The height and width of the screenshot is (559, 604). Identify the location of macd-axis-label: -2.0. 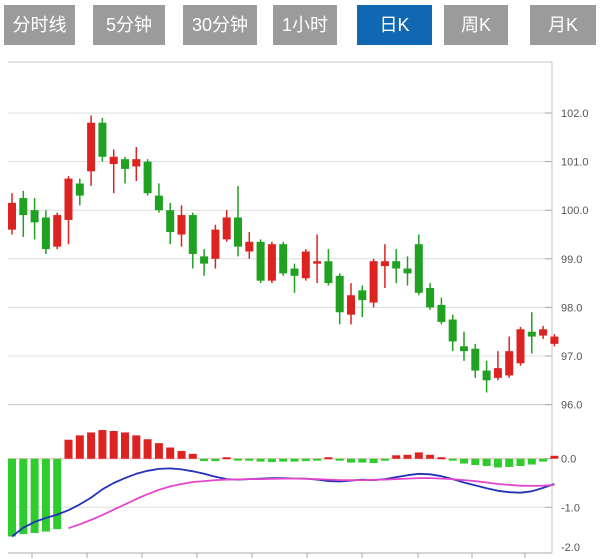
(570, 548).